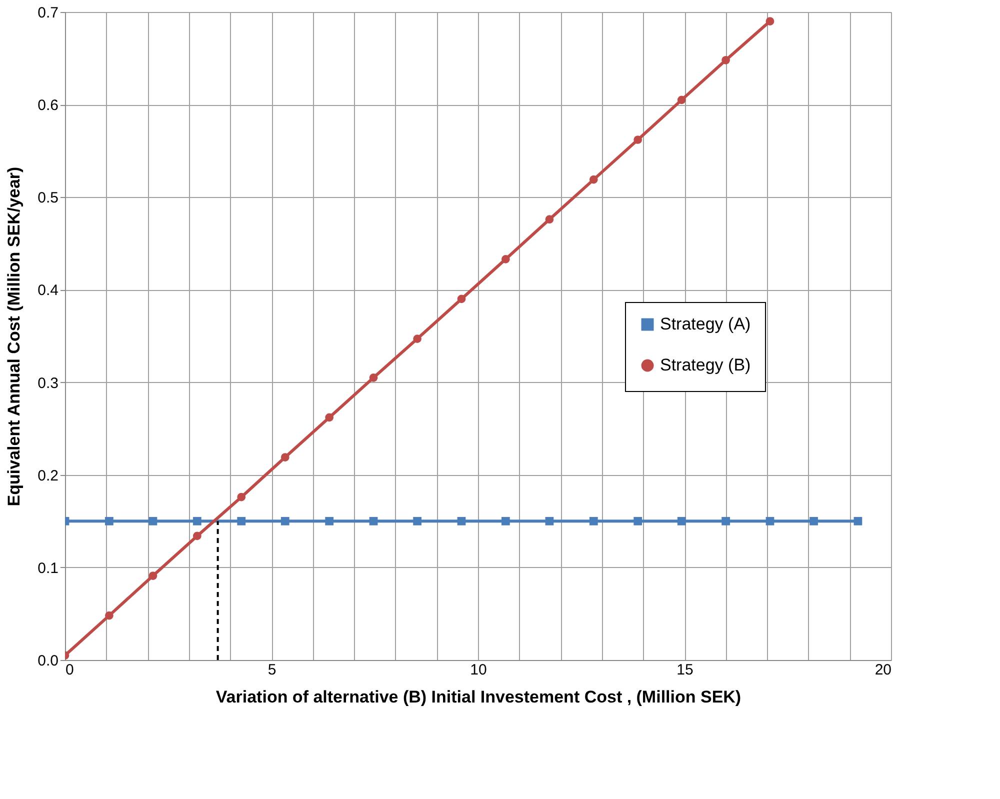  What do you see at coordinates (48, 475) in the screenshot?
I see `y-tick-label: 0.2` at bounding box center [48, 475].